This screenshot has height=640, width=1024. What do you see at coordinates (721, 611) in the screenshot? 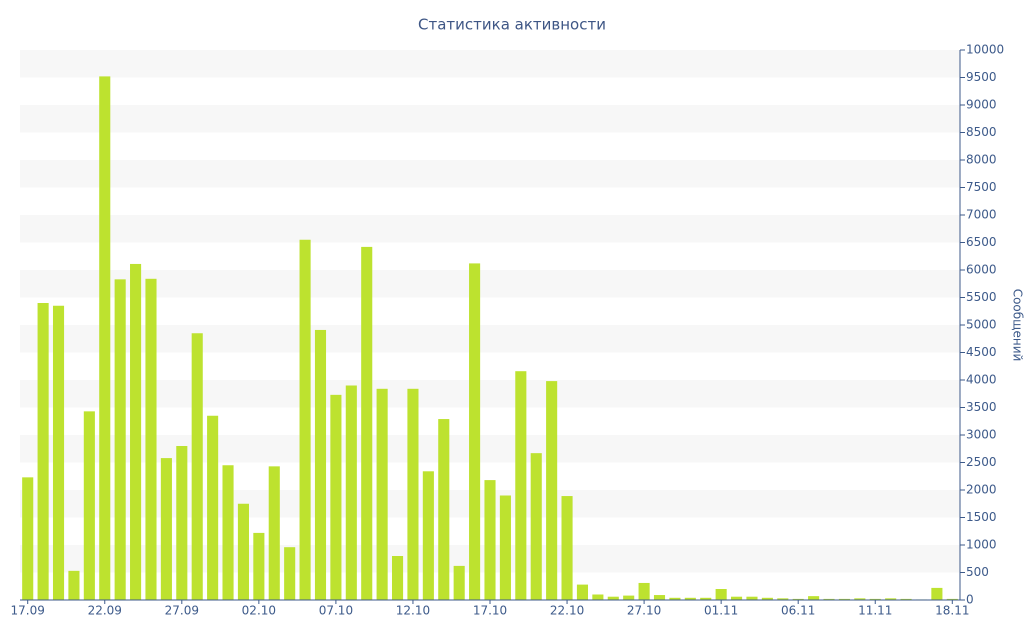
I see `x-tick-label: 01.11` at bounding box center [721, 611].